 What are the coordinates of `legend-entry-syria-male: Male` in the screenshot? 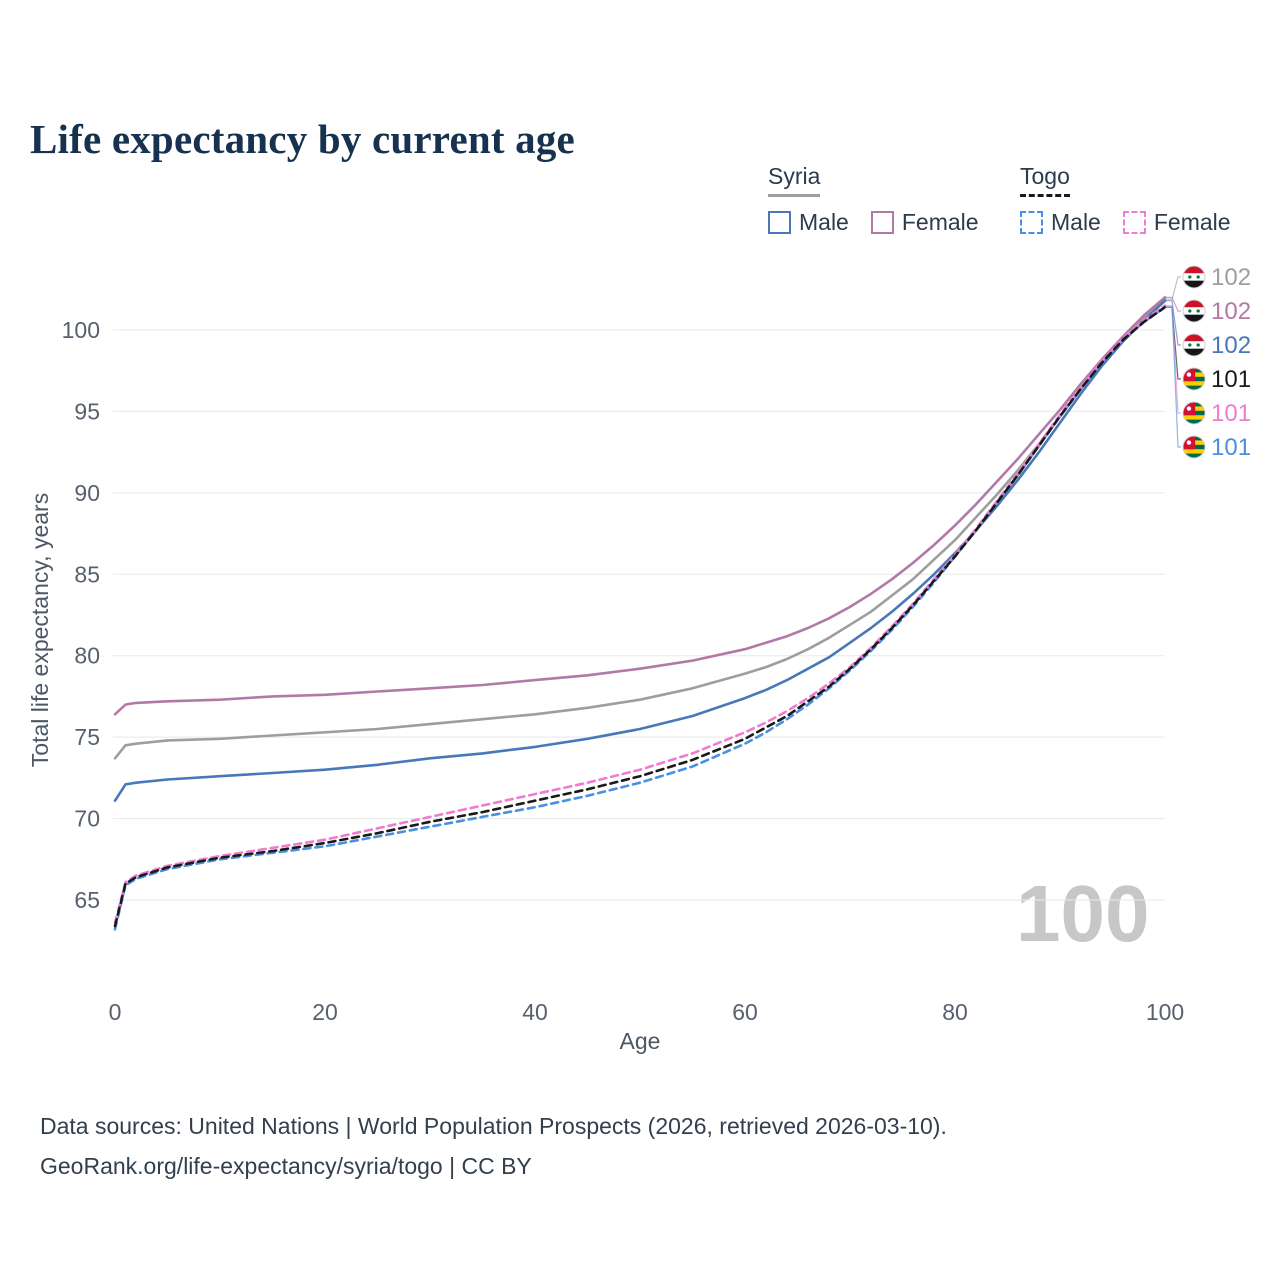 It's located at (808, 222).